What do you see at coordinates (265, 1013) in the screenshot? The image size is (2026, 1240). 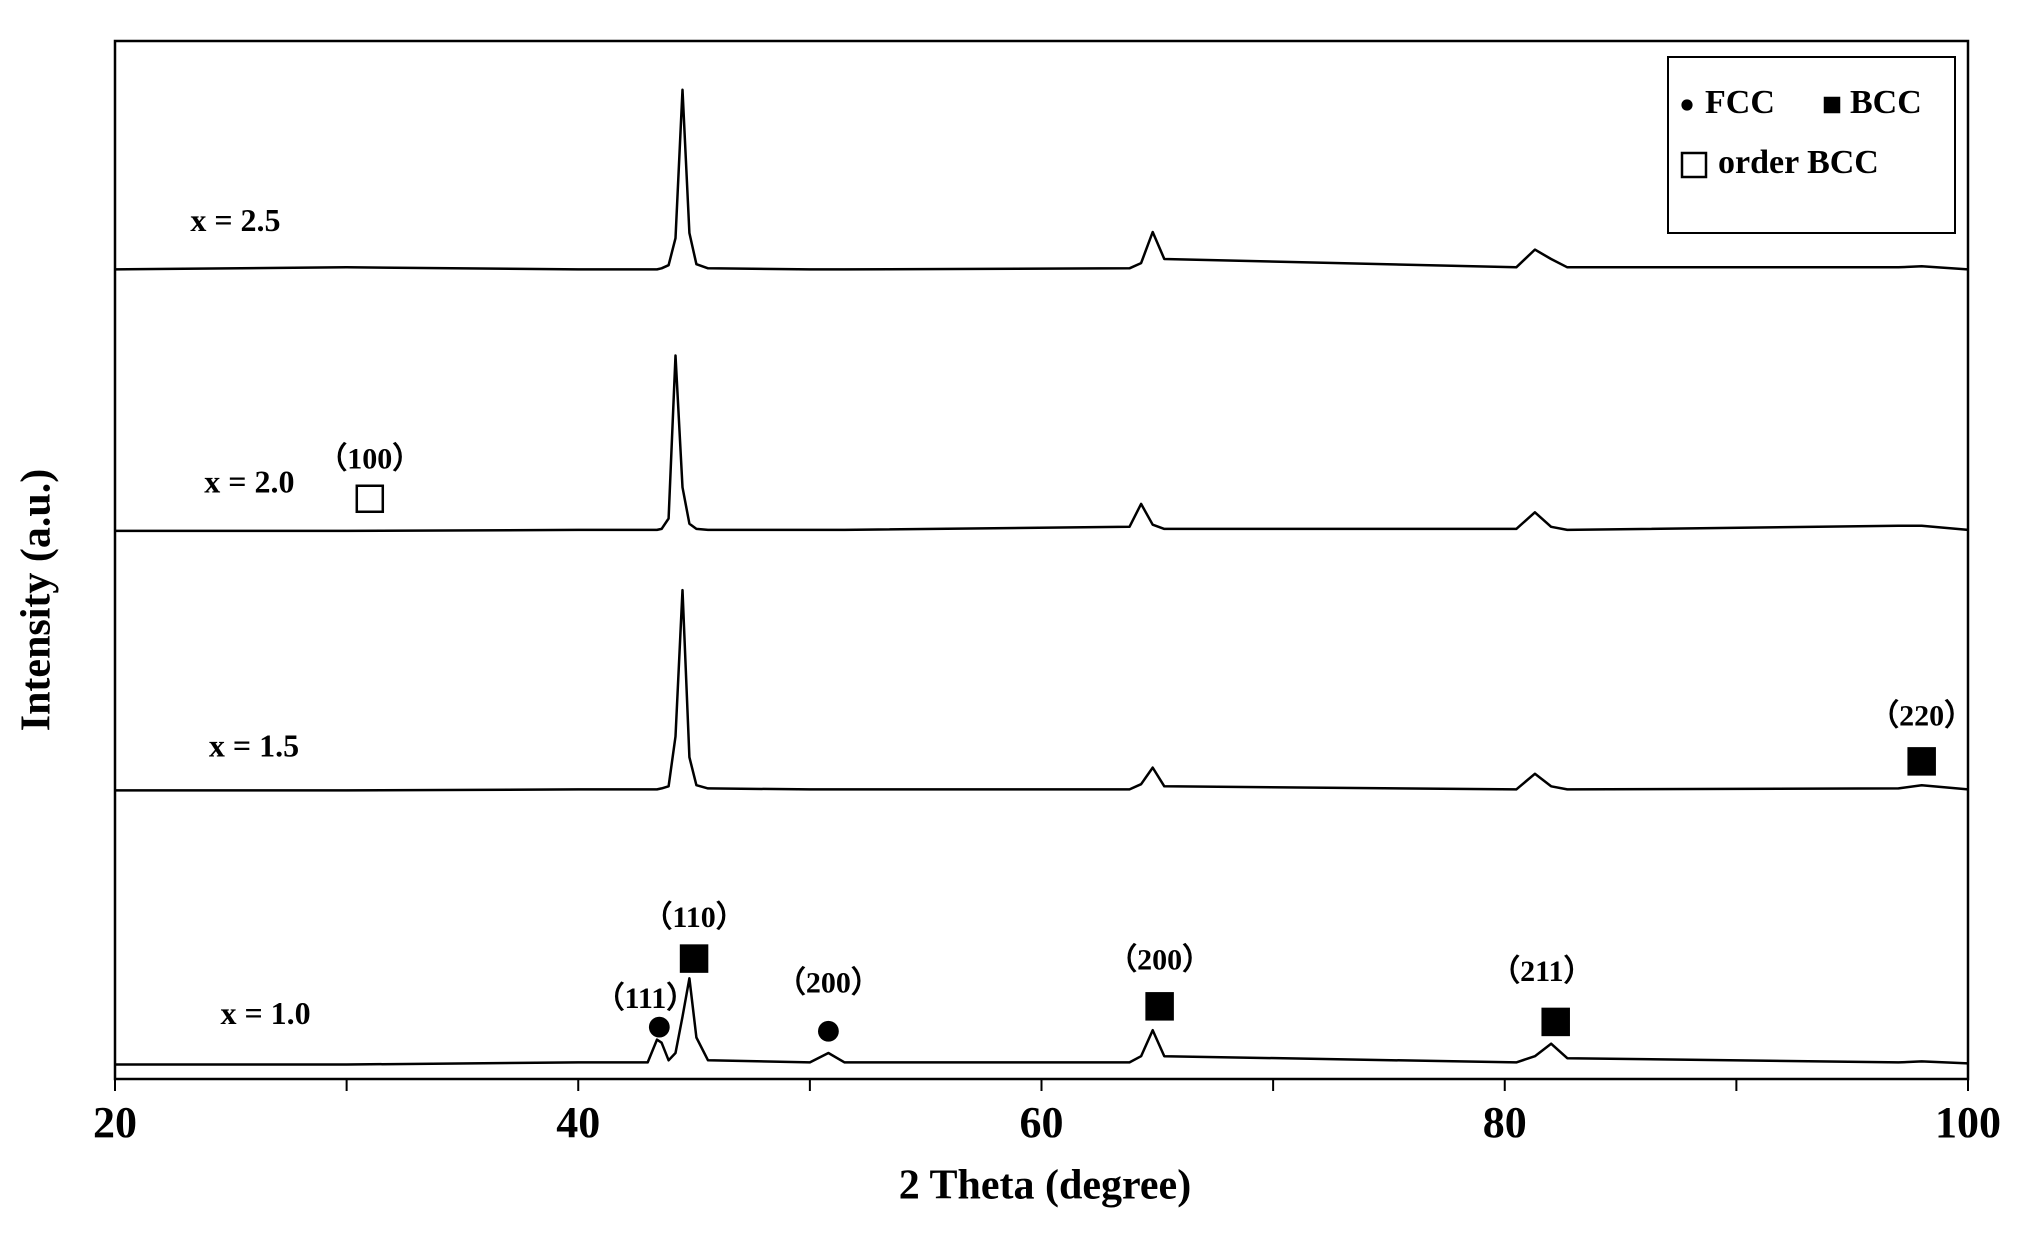 I see `series-label: x = 1.0` at bounding box center [265, 1013].